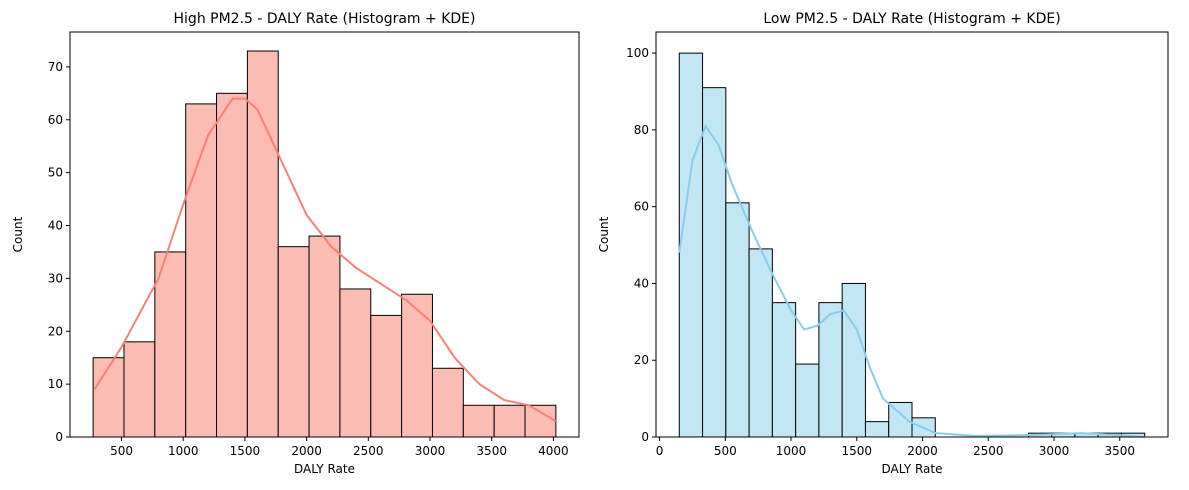  What do you see at coordinates (660, 451) in the screenshot?
I see `x-tick-label: 0` at bounding box center [660, 451].